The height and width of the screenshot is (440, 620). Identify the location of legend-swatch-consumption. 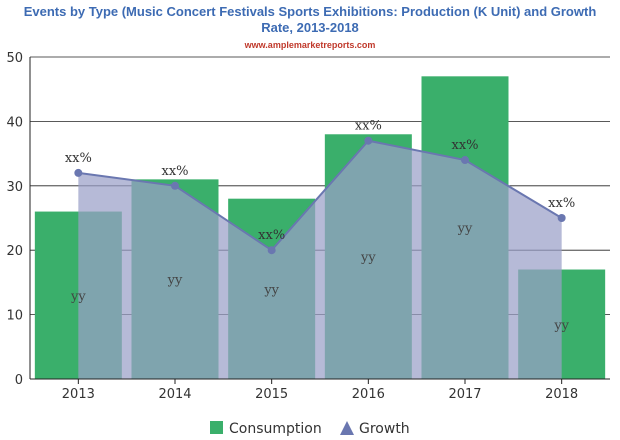
(216, 427).